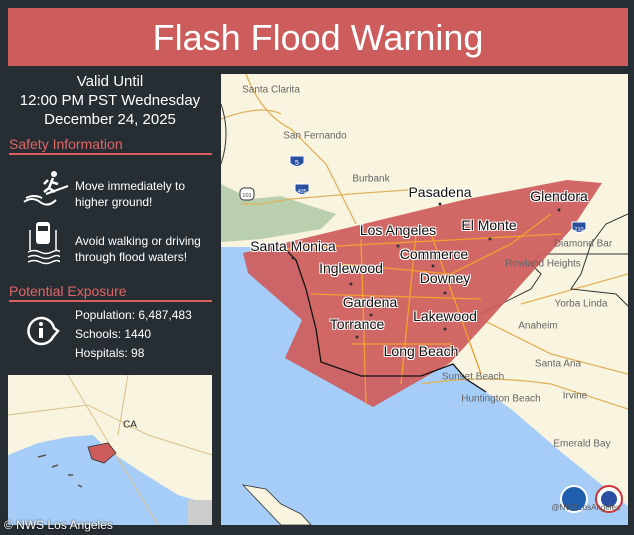 The height and width of the screenshot is (535, 634). I want to click on hospitals: Hospitals: 98, so click(110, 353).